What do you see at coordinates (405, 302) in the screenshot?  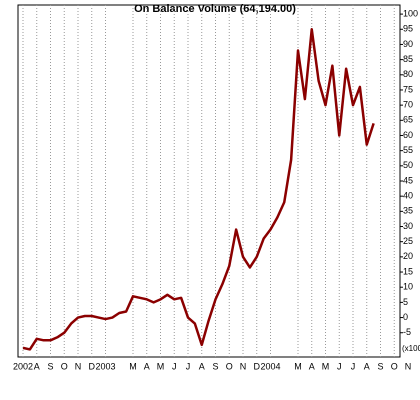 I see `y-tick-label: 5` at bounding box center [405, 302].